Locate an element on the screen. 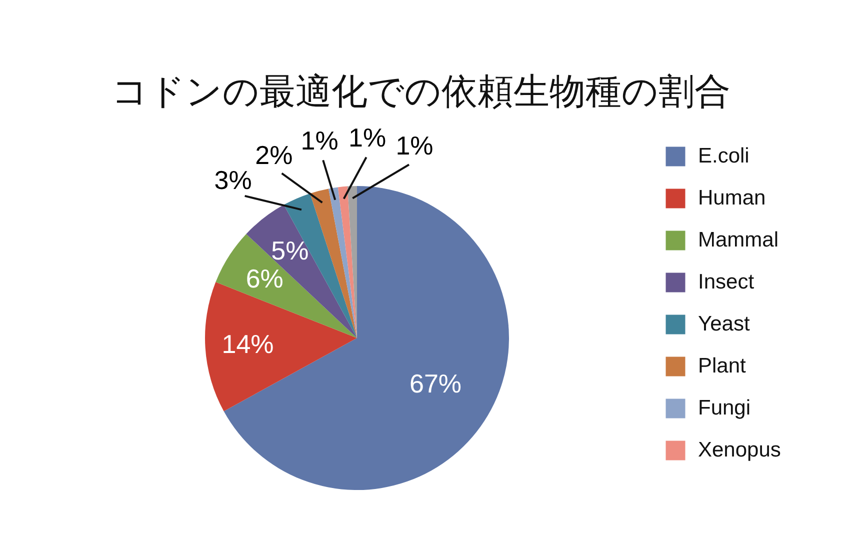  data-label: 14% is located at coordinates (248, 343).